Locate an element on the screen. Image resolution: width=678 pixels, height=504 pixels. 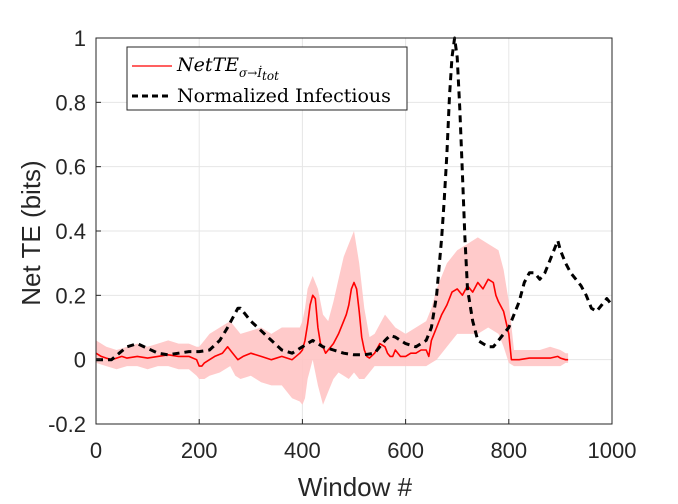
legend-label-nette: NetTEσ→İtot is located at coordinates (227, 68).